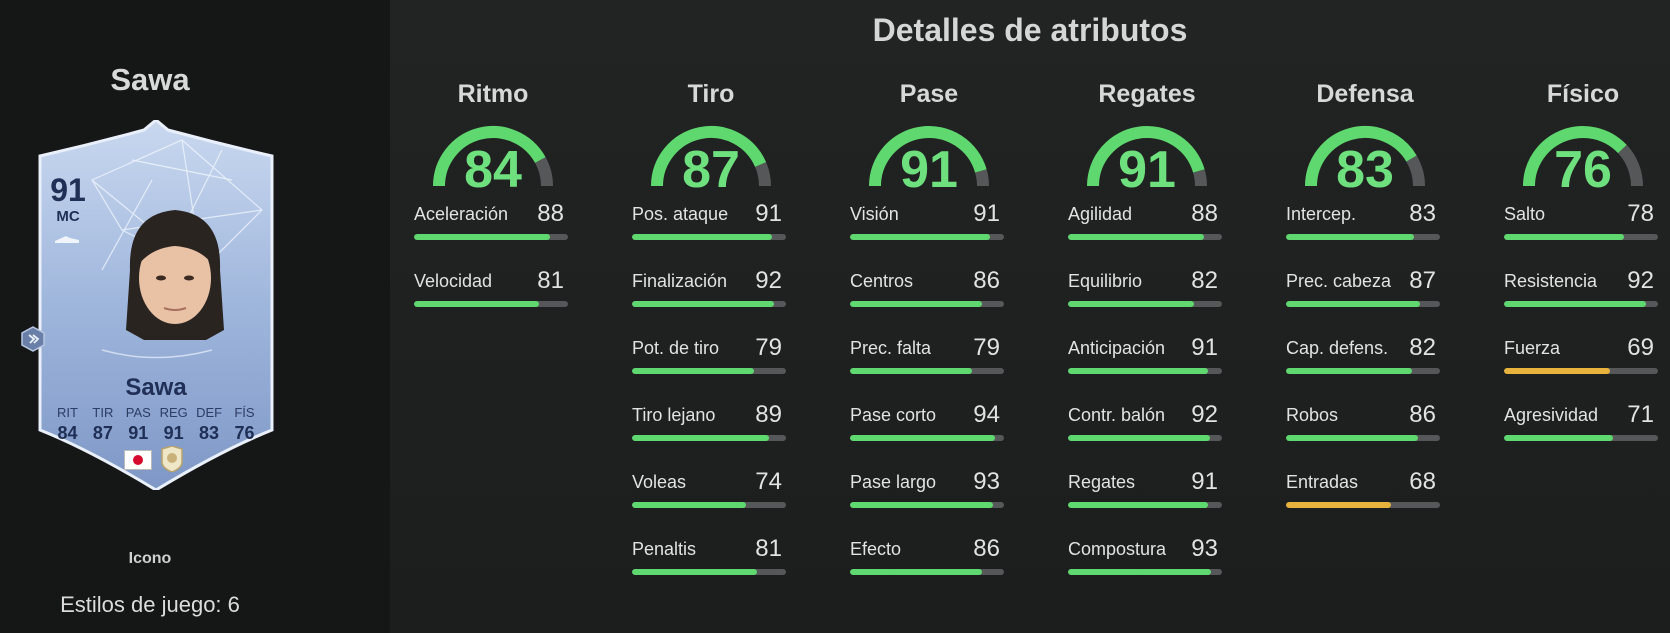 The height and width of the screenshot is (633, 1670). Describe the element at coordinates (1583, 300) in the screenshot. I see `stat-row: Resistencia 92` at that location.